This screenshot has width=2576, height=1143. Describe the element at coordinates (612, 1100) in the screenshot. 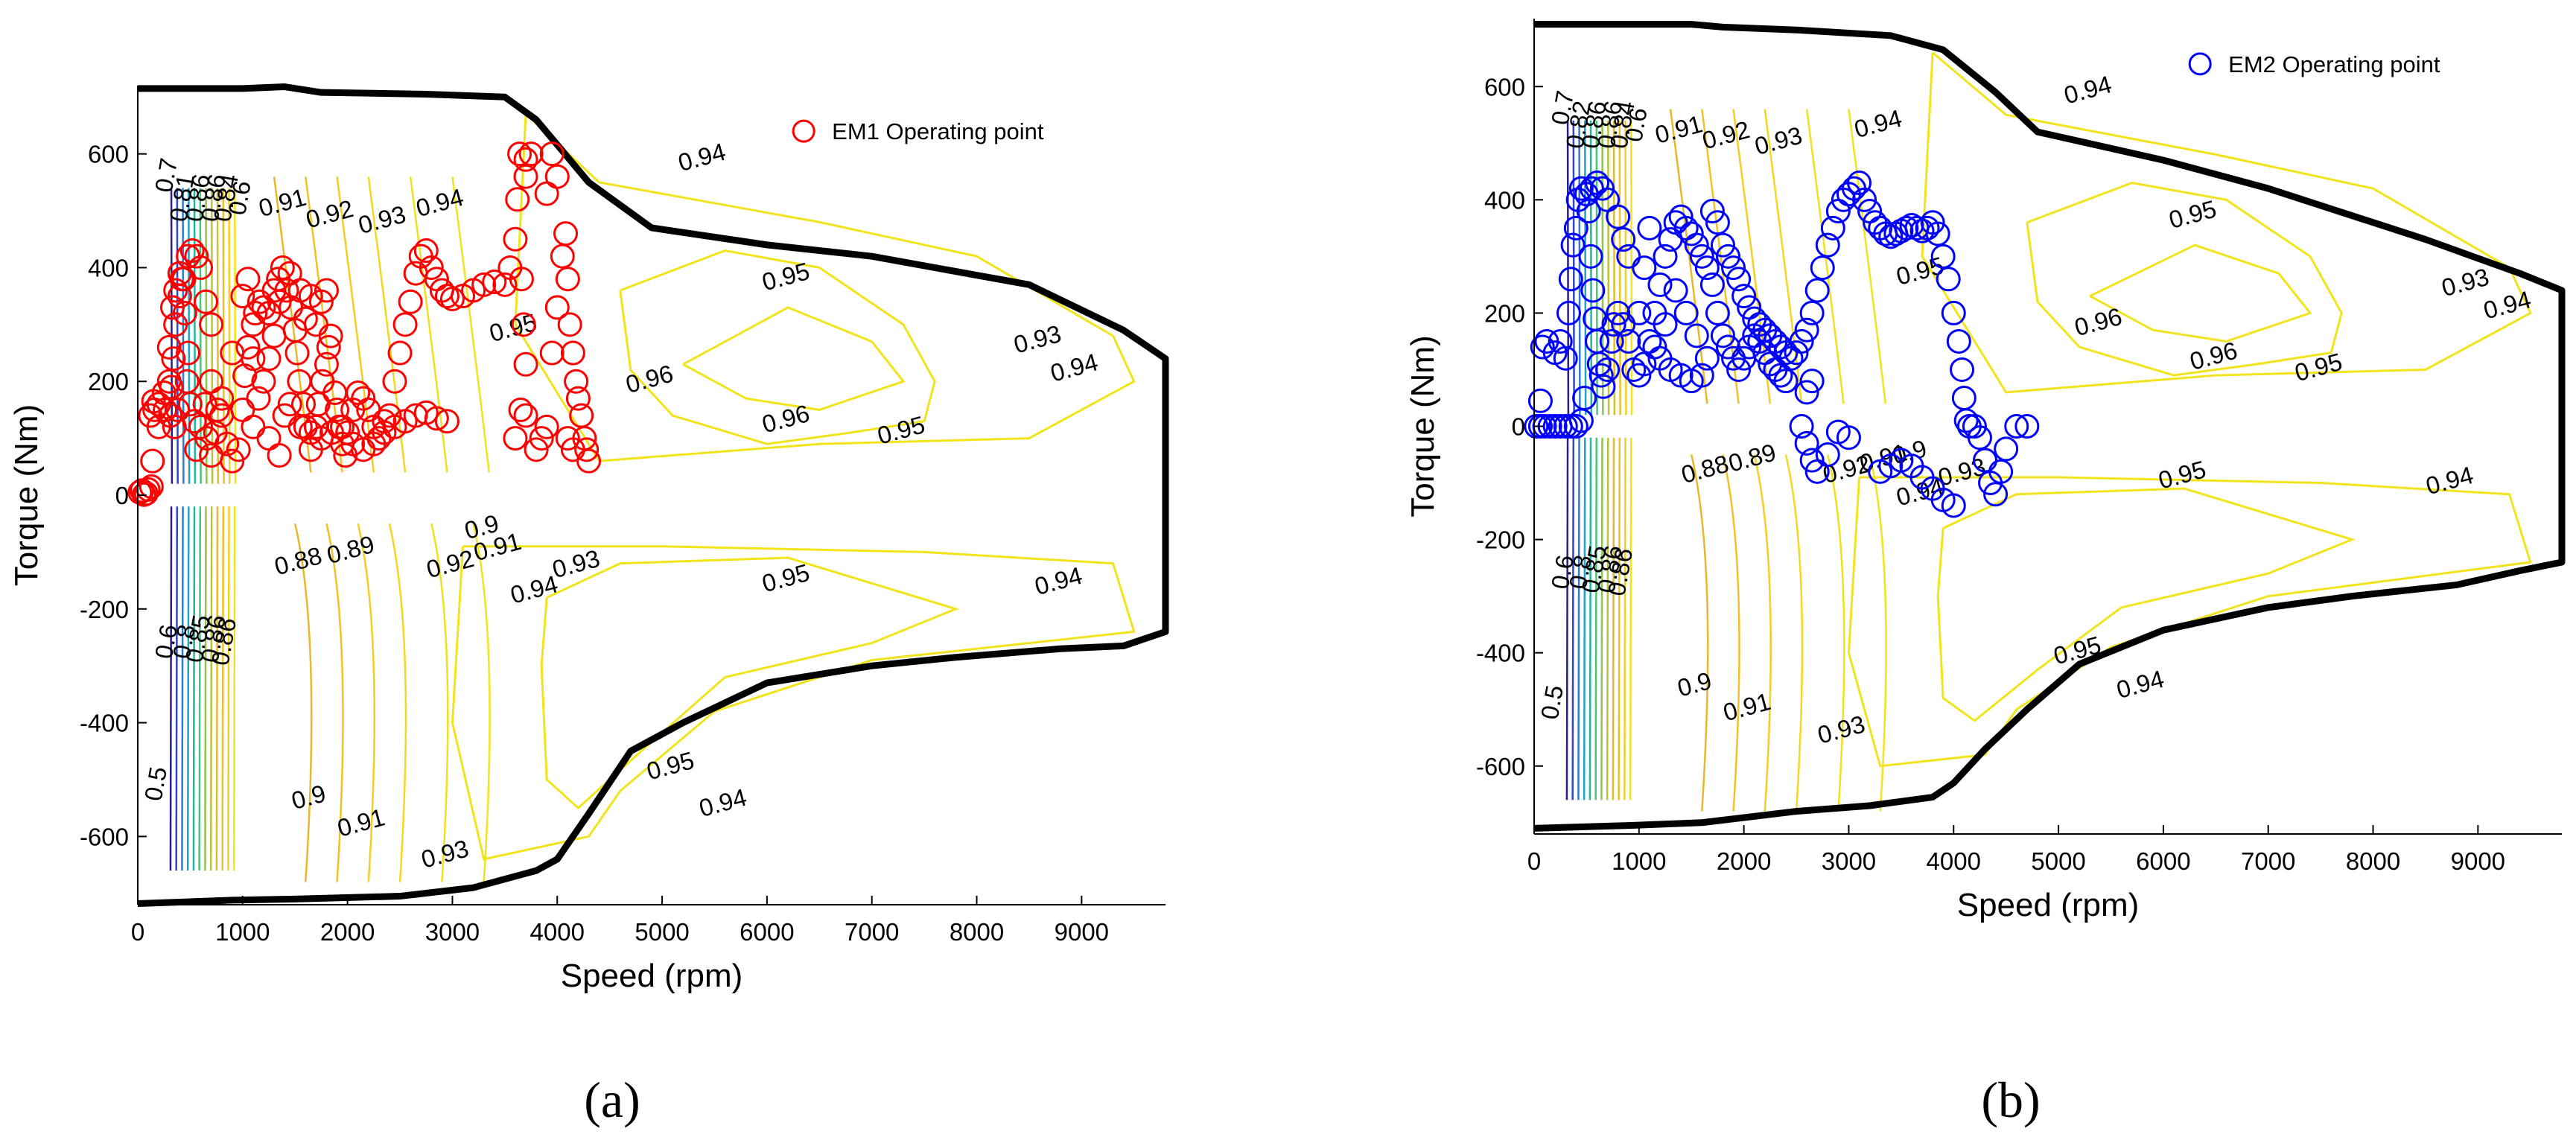

I see `caption-a: (a)` at that location.